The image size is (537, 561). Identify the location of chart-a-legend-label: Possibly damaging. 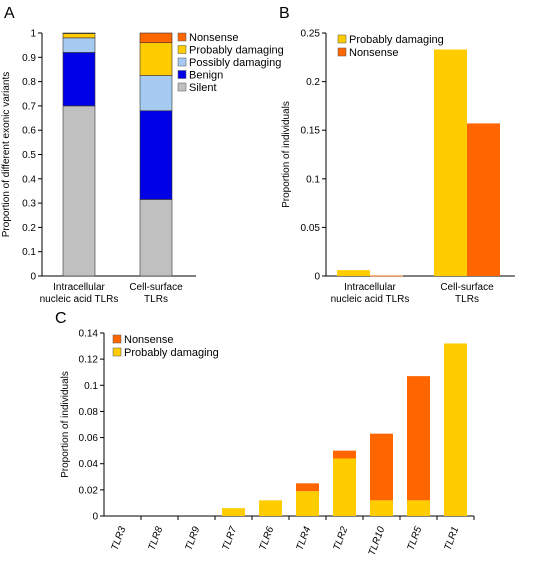
(235, 63).